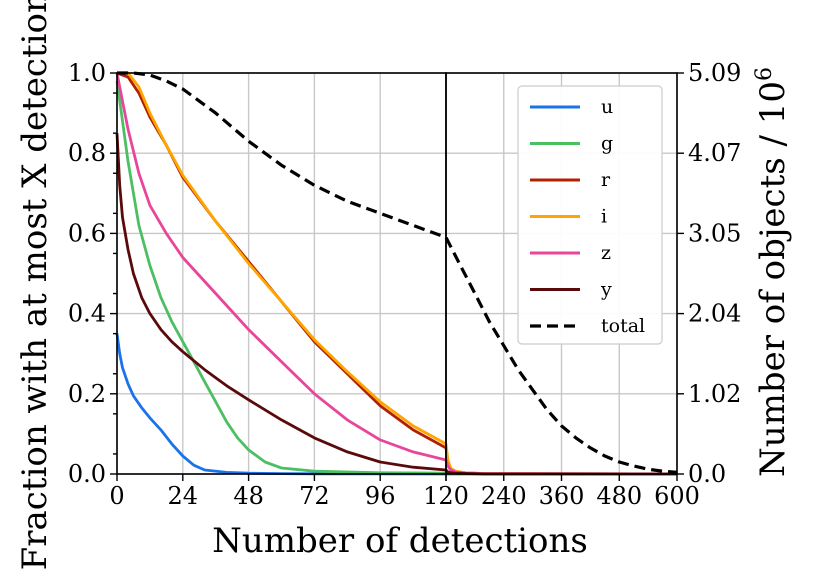  I want to click on legend-label-u: u, so click(607, 107).